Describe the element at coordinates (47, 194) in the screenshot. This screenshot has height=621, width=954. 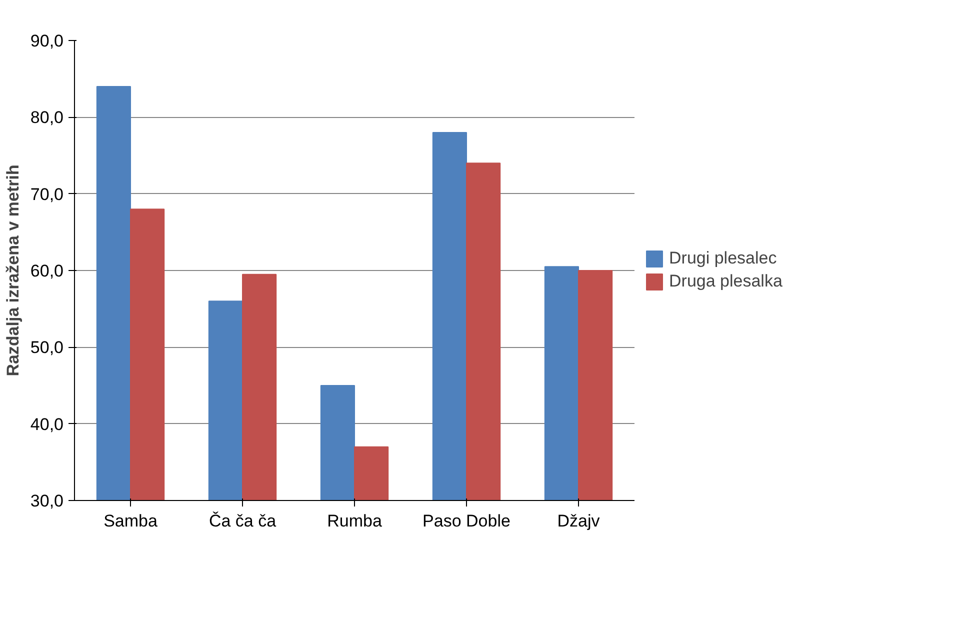
I see `y-tick-label: 70,0` at that location.